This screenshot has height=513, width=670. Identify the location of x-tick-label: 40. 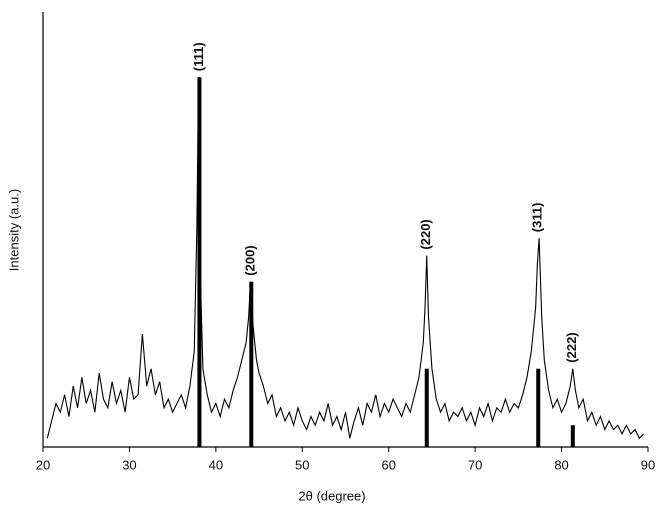
(216, 464).